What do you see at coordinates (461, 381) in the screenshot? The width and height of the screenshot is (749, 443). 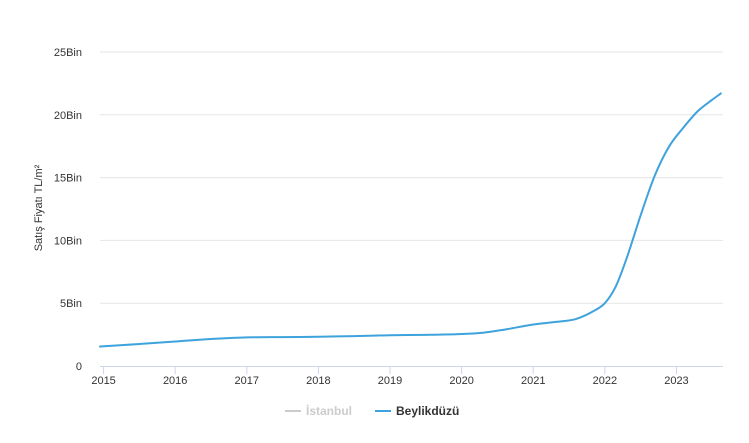 I see `x-tick-label: 2020` at bounding box center [461, 381].